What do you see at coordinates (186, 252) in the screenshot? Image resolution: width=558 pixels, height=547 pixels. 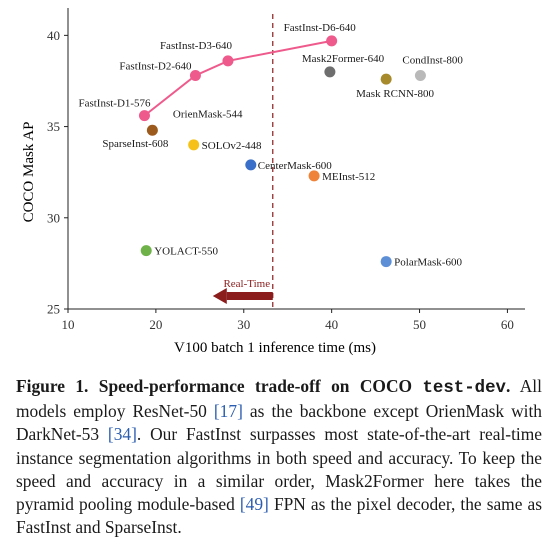 I see `point-label-yolact-550: YOLACT-550` at bounding box center [186, 252].